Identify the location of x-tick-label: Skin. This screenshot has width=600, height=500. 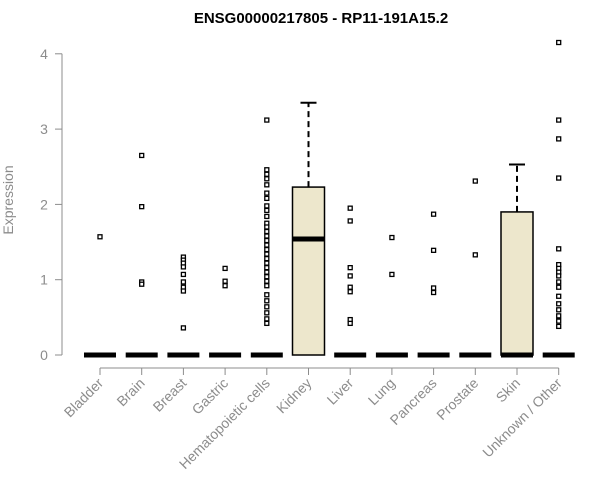
(508, 390).